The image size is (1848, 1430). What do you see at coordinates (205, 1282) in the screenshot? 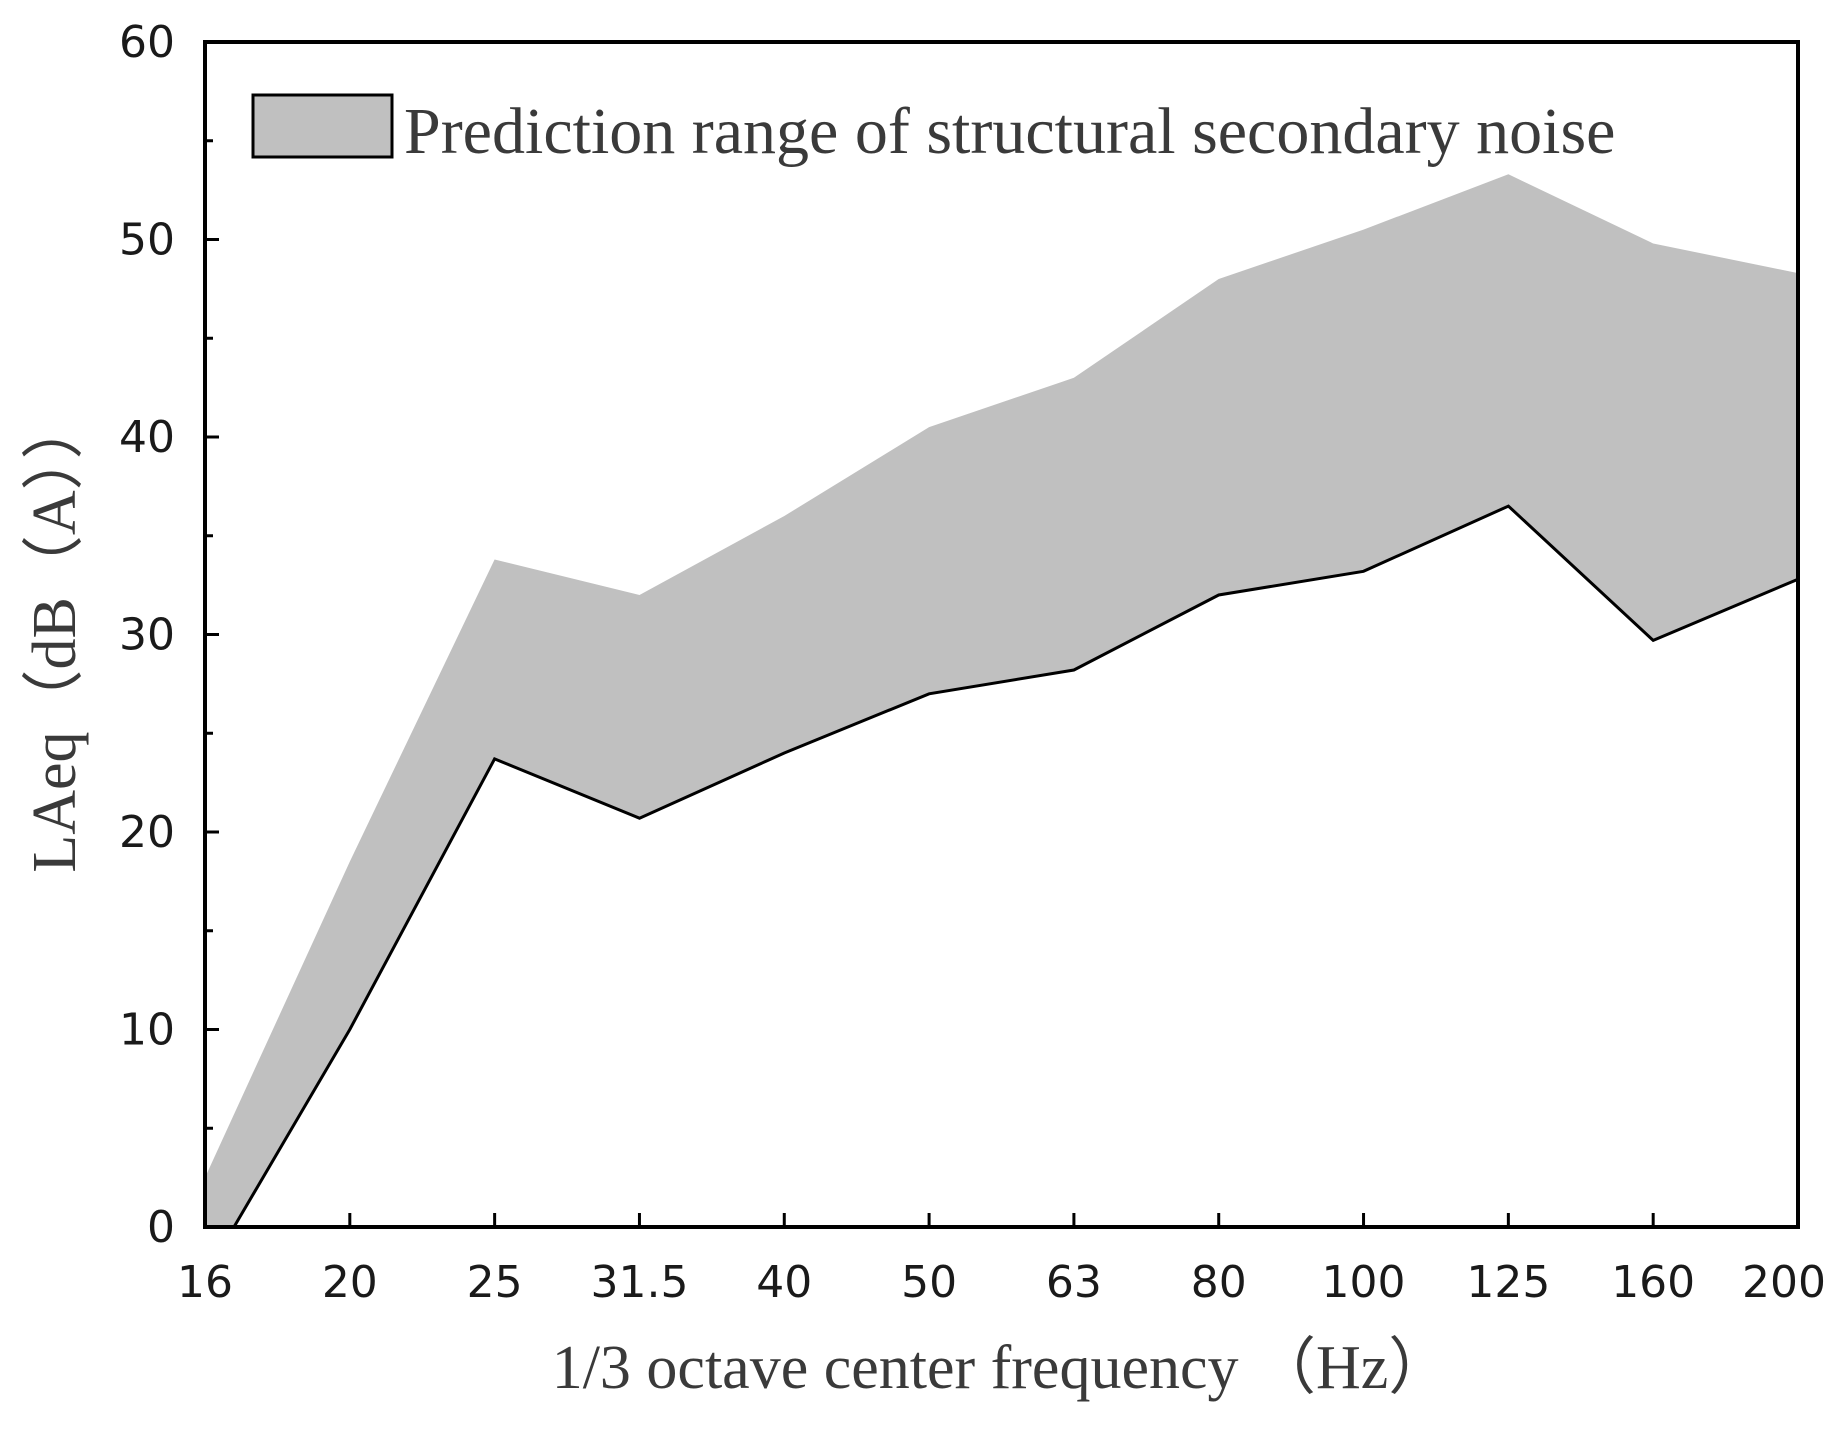
I see `x-tick-label: 16` at bounding box center [205, 1282].